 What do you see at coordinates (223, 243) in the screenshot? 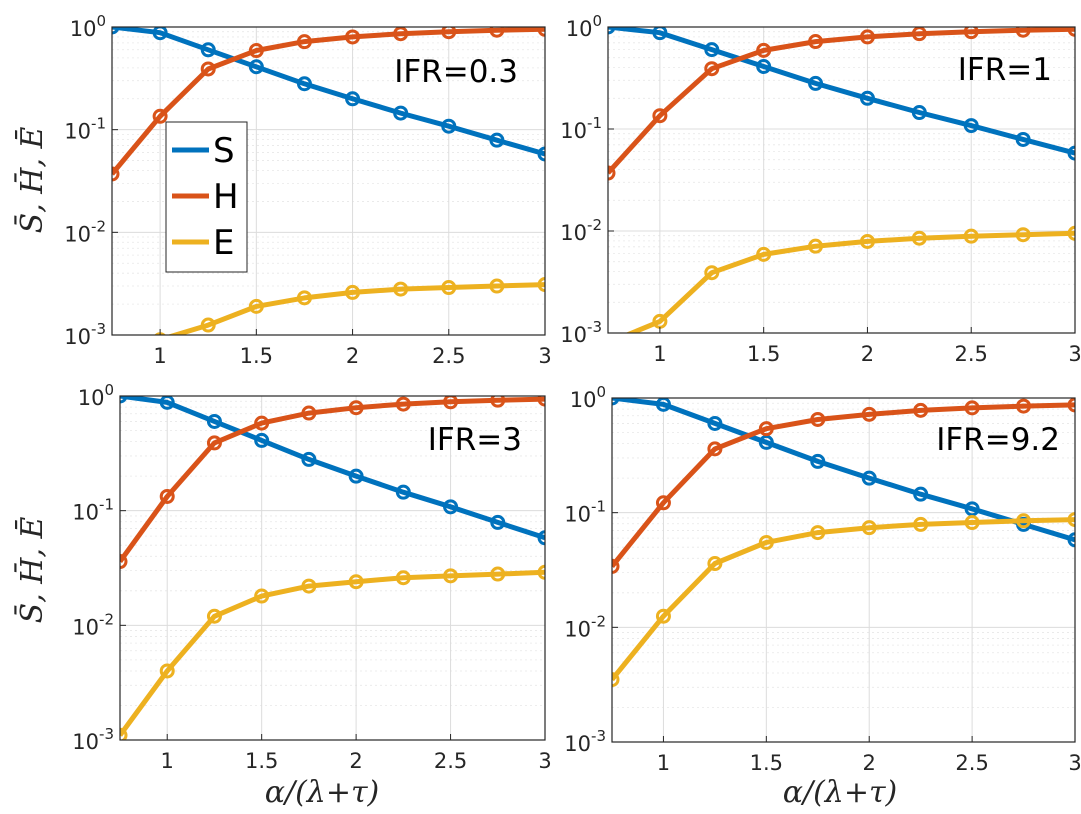
I see `legend-label-E: E` at bounding box center [223, 243].